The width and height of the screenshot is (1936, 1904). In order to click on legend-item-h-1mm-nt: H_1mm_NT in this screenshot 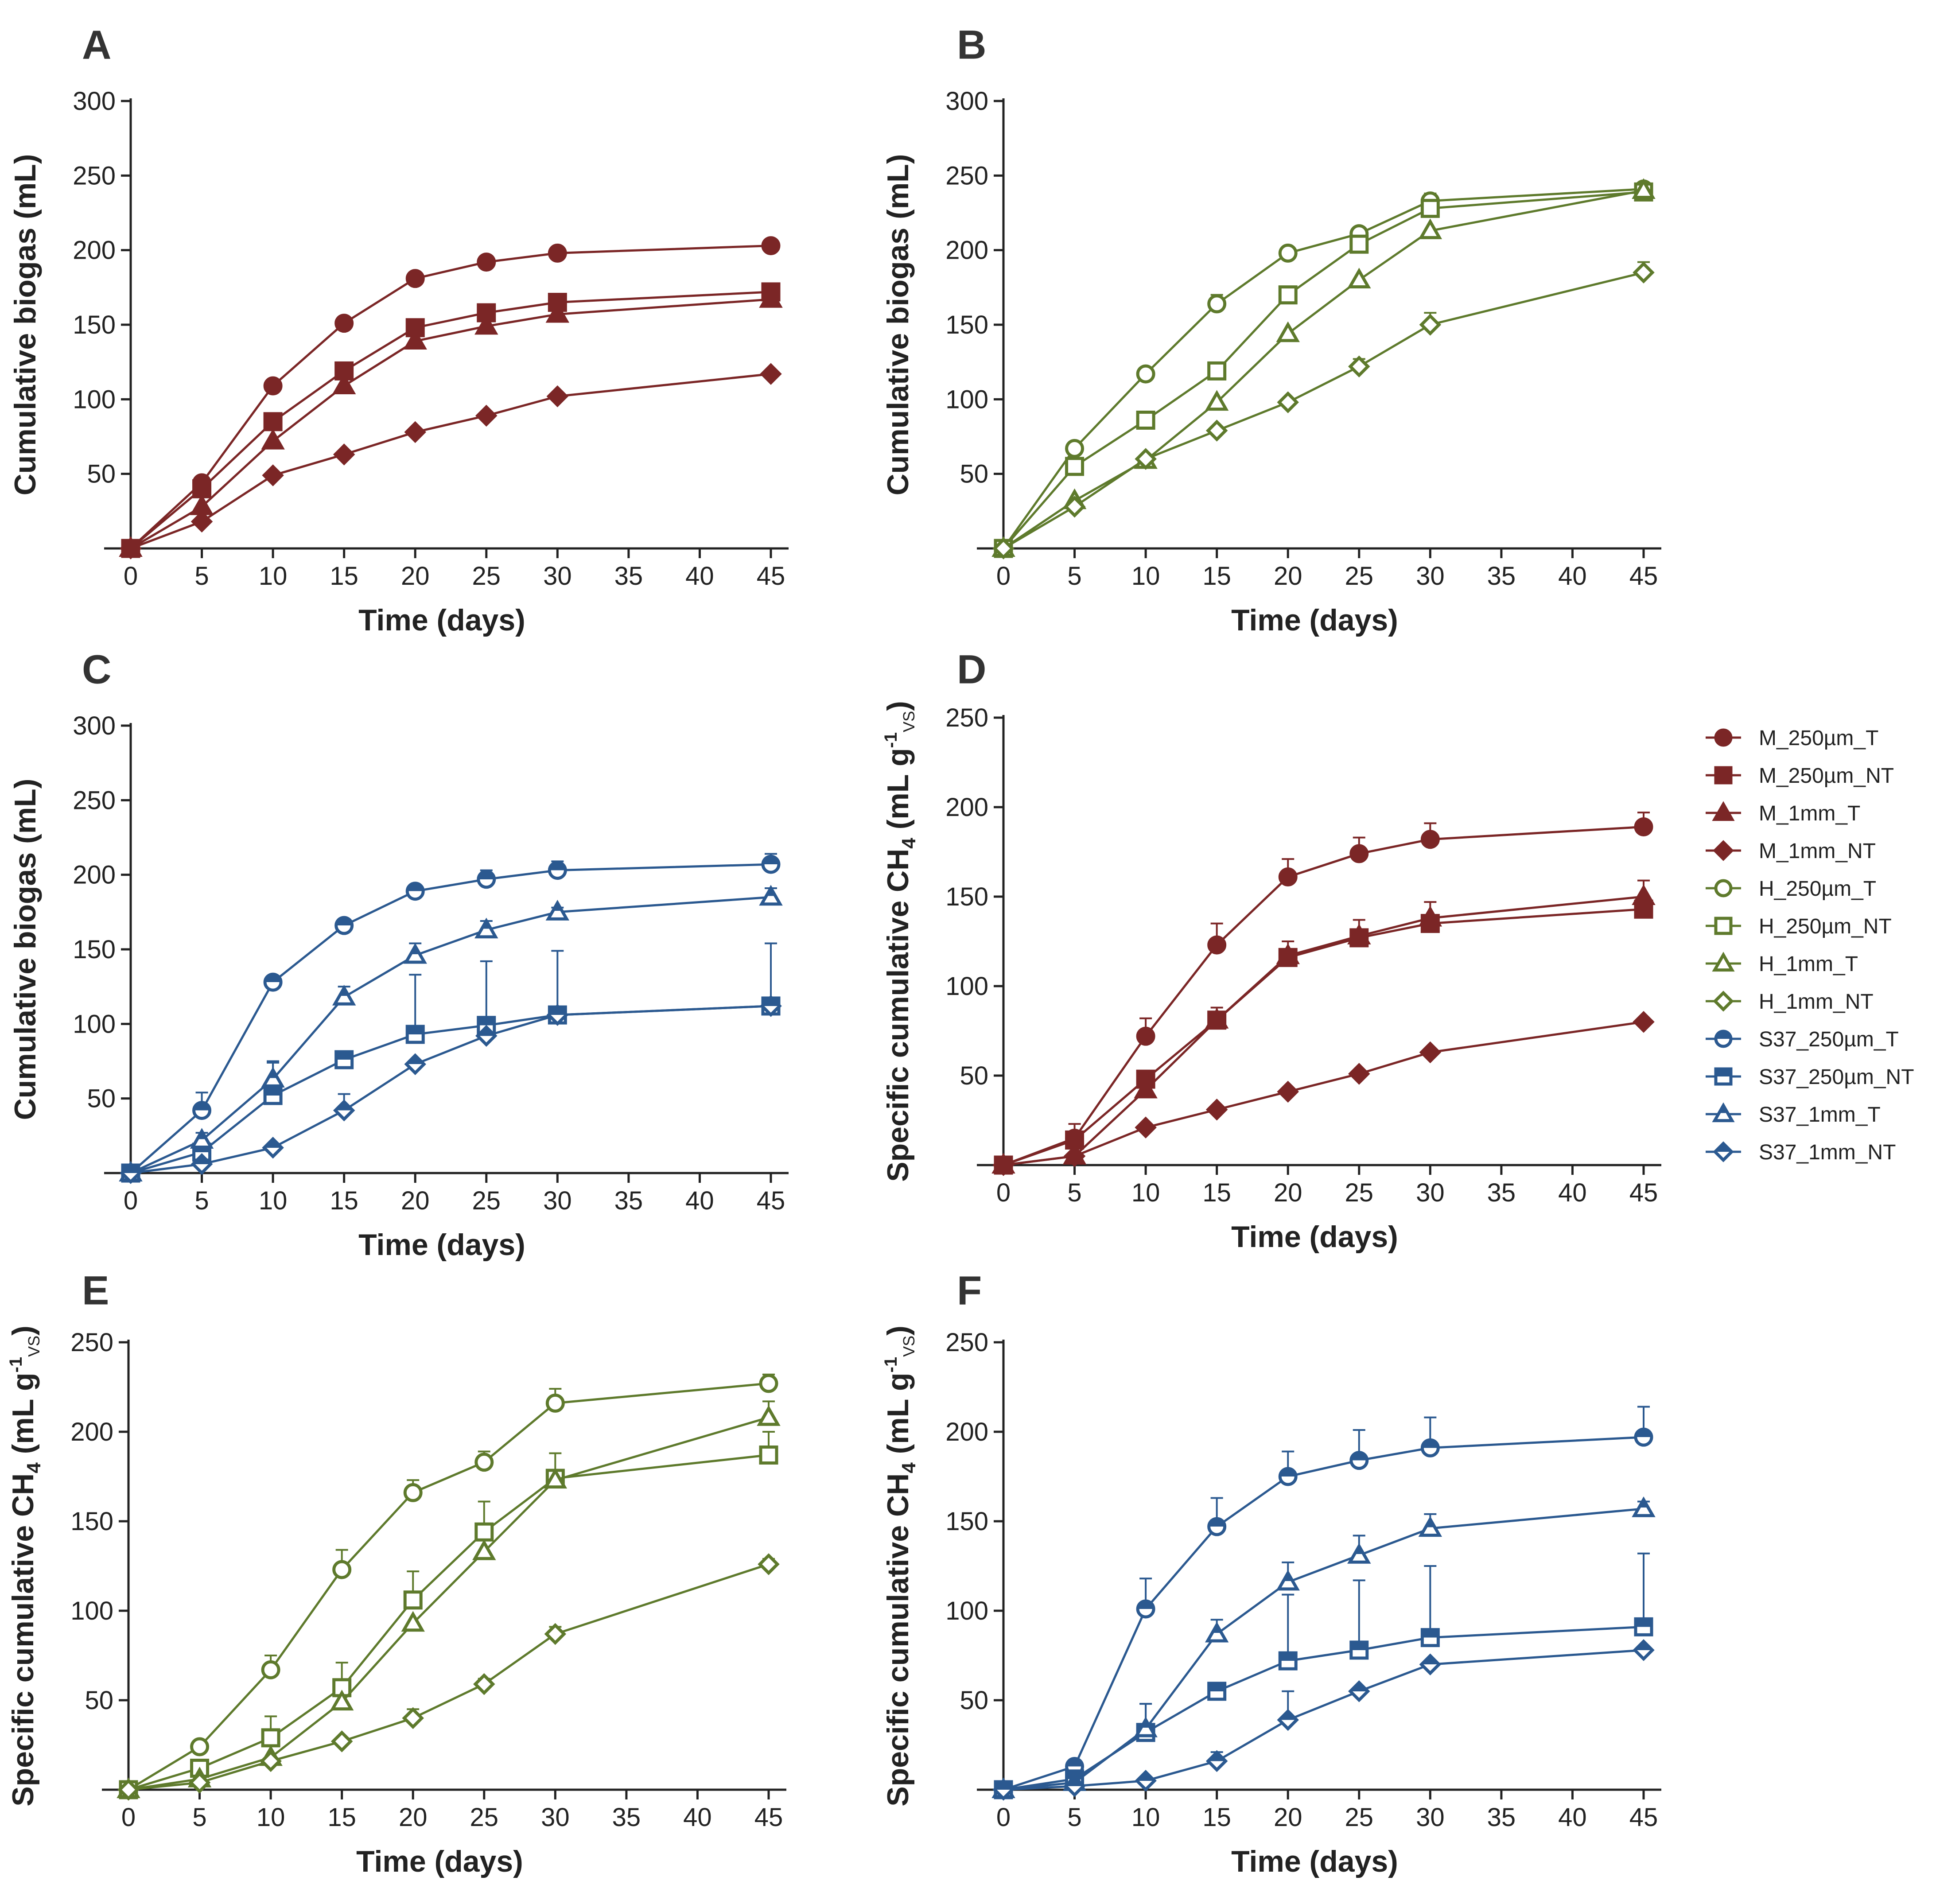, I will do `click(1790, 1002)`.